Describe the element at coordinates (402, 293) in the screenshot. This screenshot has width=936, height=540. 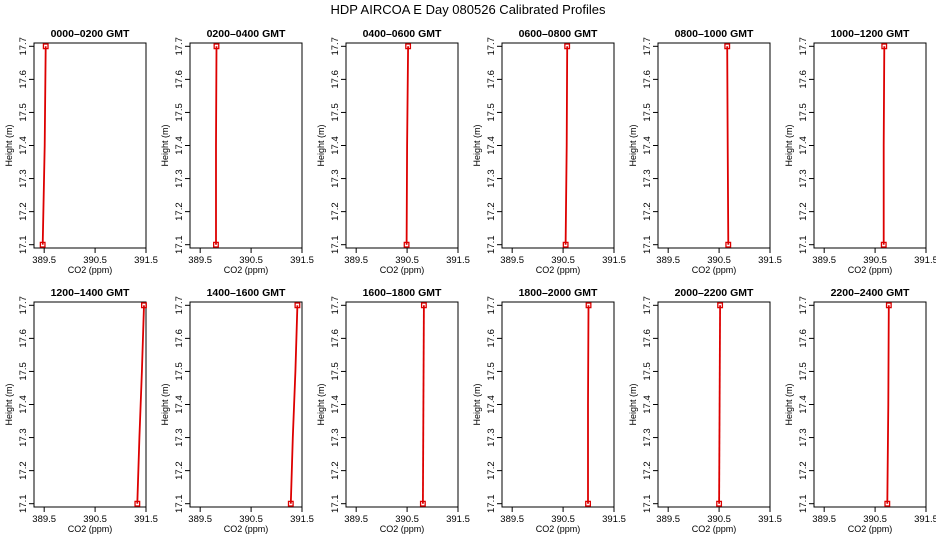
I see `panel-title: 1600–1800 GMT` at that location.